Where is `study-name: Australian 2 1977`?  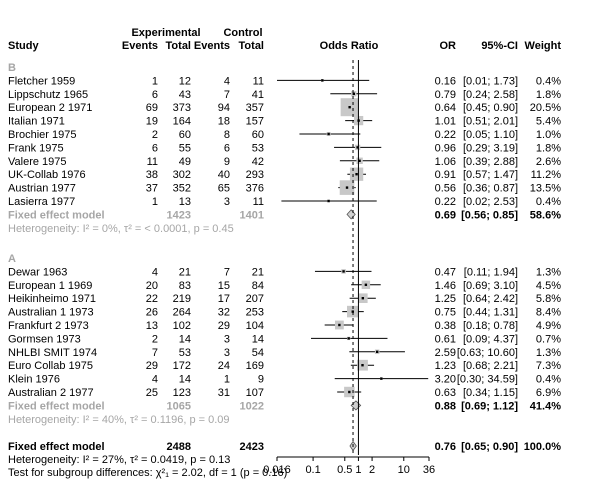 study-name: Australian 2 1977 is located at coordinates (51, 393).